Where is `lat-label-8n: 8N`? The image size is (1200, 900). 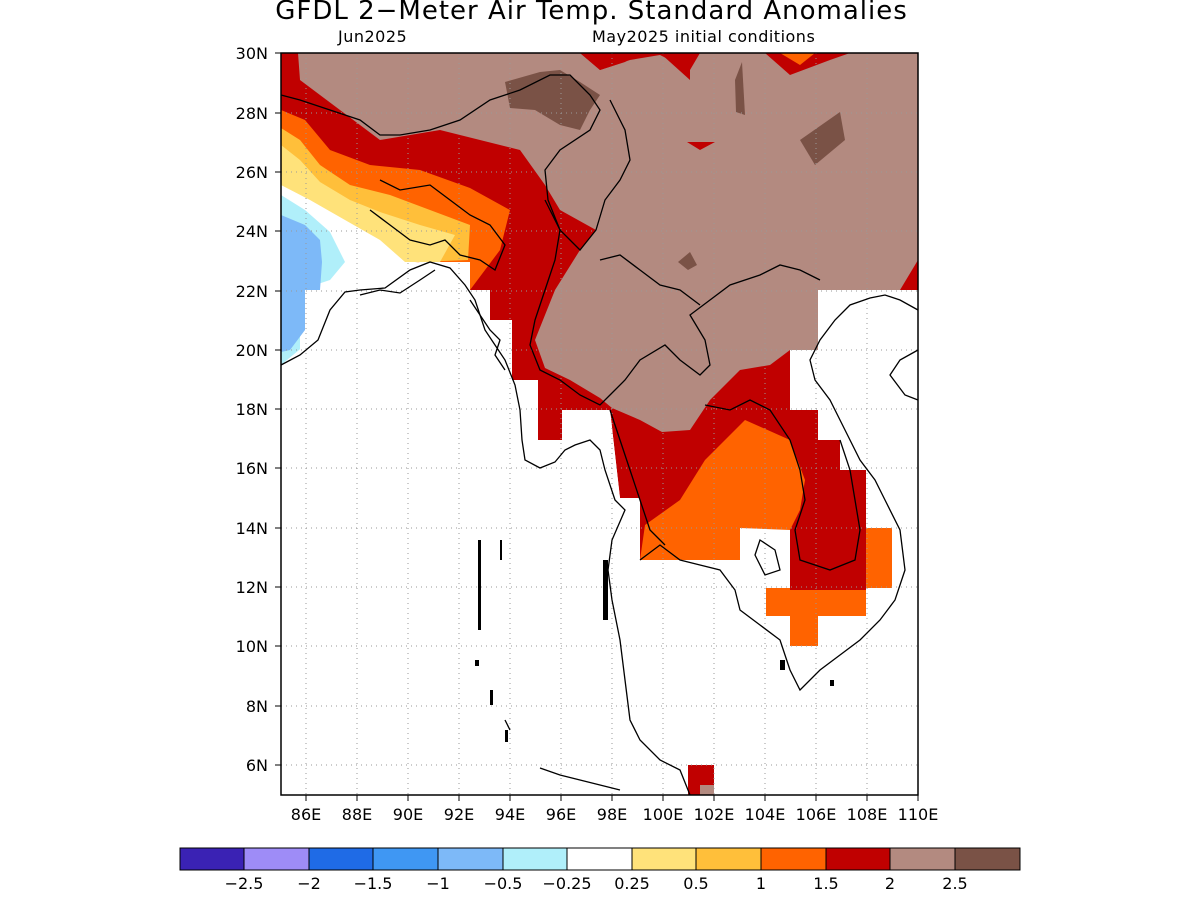 lat-label-8n: 8N is located at coordinates (257, 706).